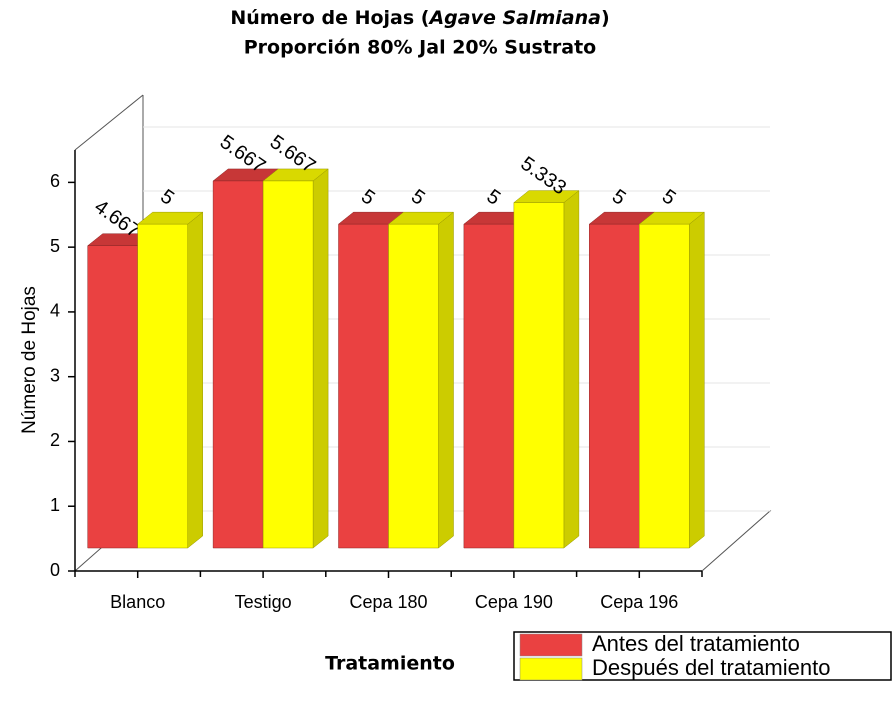  I want to click on y-axis-label: Número de Hojas, so click(29, 360).